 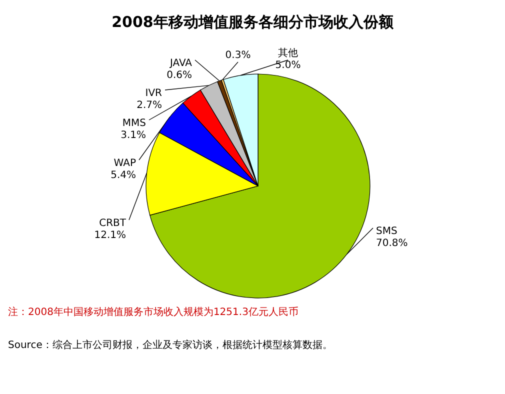 I want to click on chart-title: 2008年移动增值服务各细分市场收入份额, so click(x=253, y=22).